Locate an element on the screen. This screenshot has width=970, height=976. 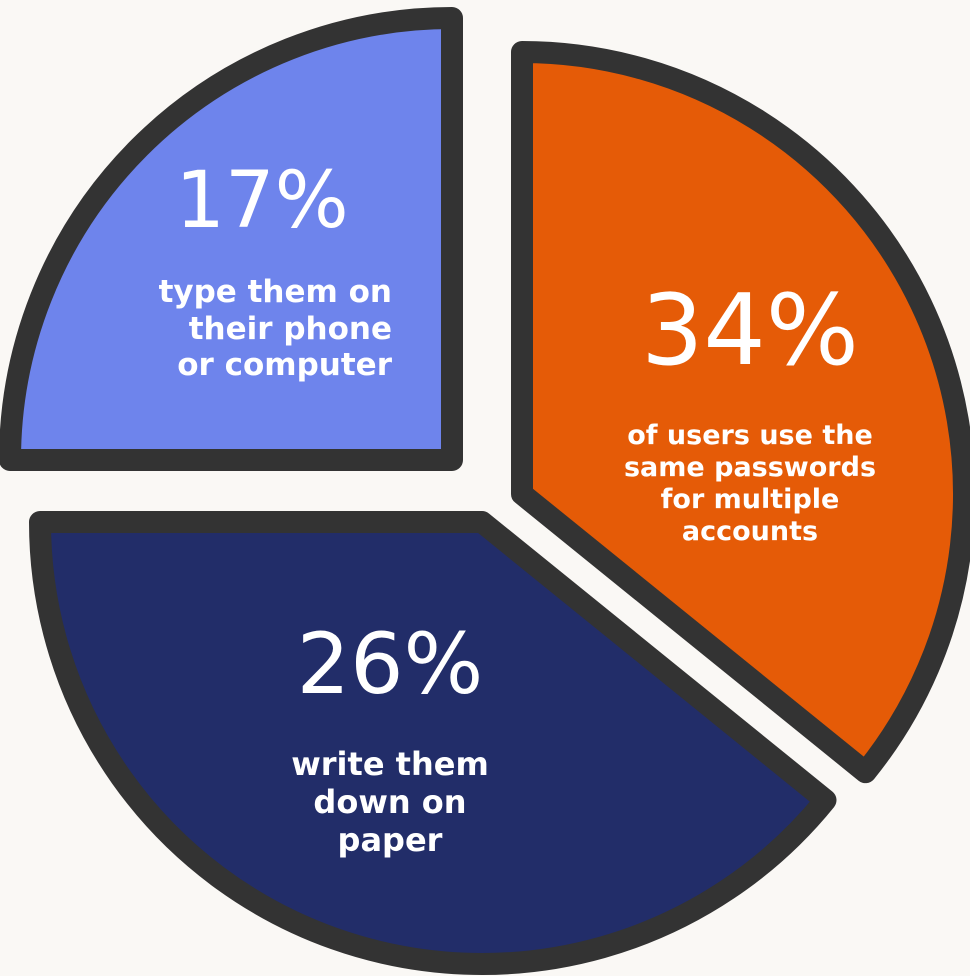
data-label-navy-line-3: paper is located at coordinates (390, 839).